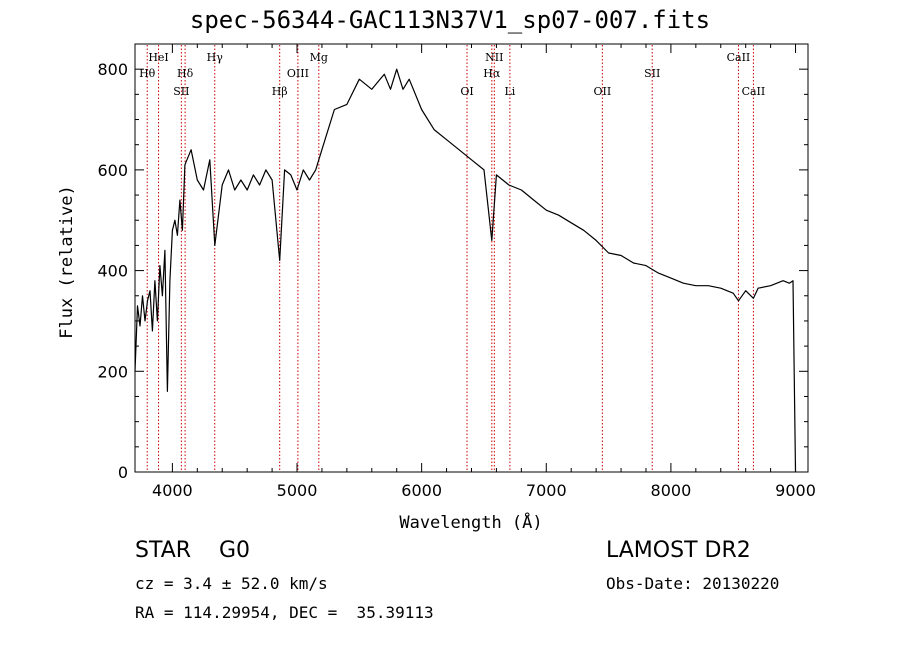  What do you see at coordinates (280, 91) in the screenshot?
I see `line-label-5: Hβ` at bounding box center [280, 91].